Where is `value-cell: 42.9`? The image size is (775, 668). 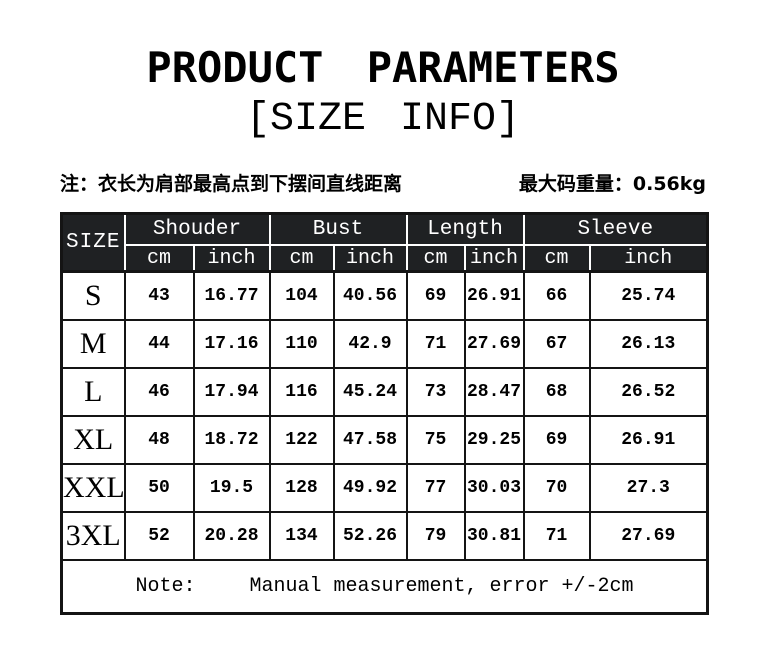 value-cell: 42.9 is located at coordinates (370, 343).